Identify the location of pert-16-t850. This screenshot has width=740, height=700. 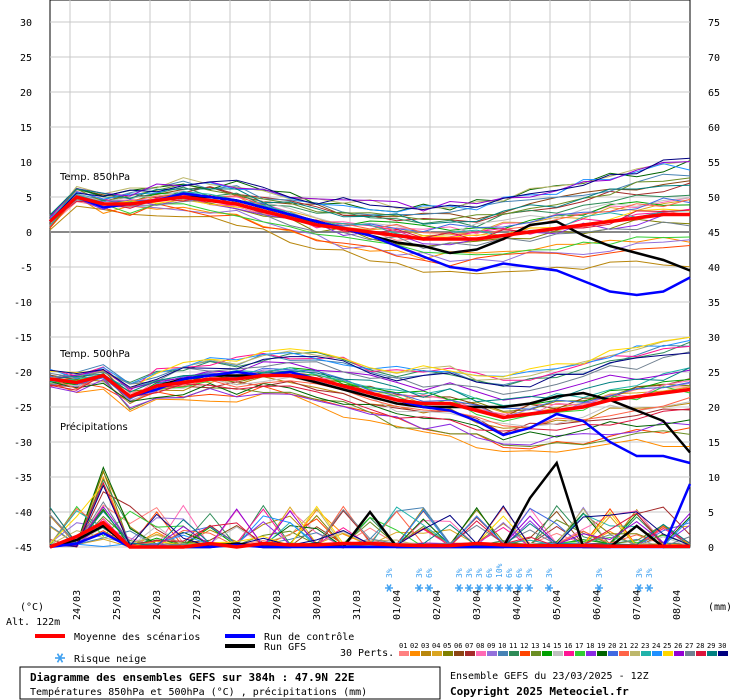
(370, 215).